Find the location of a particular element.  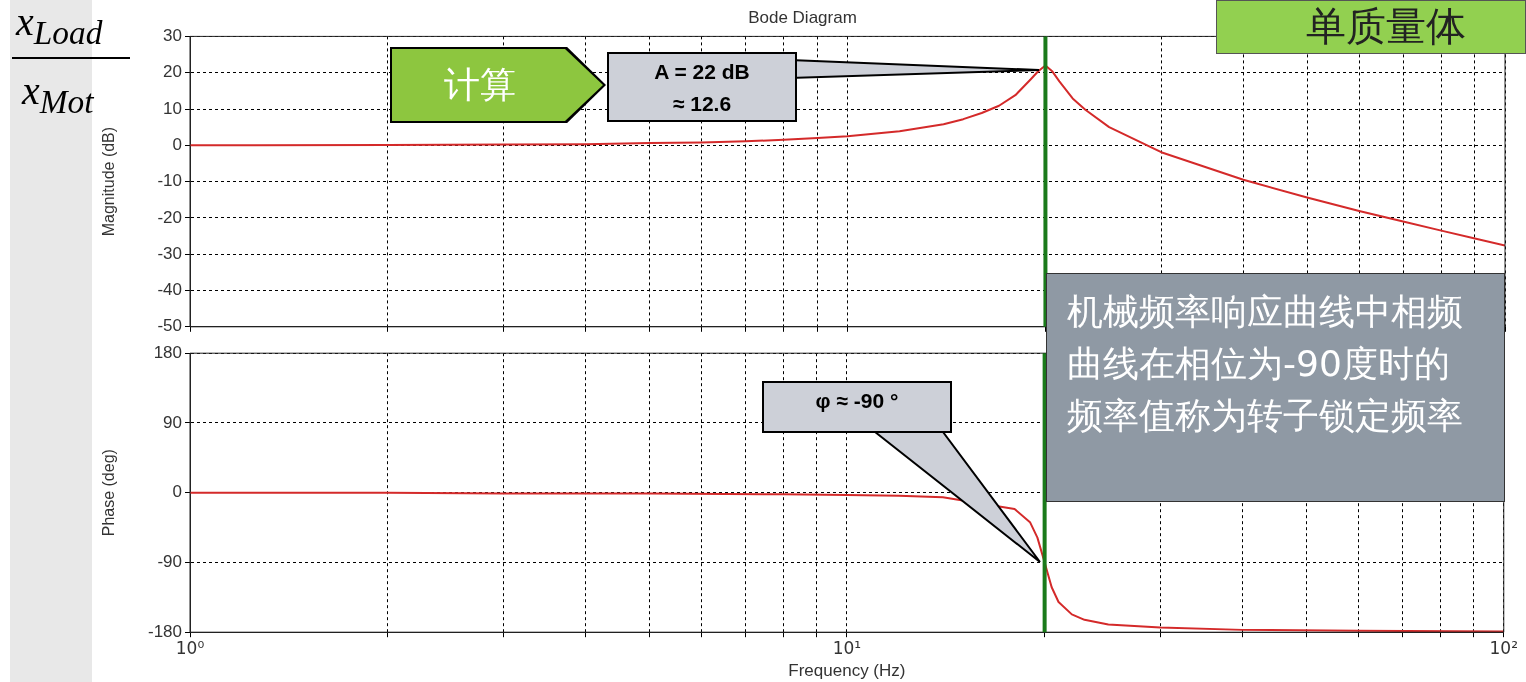

x-tick-label: 10² is located at coordinates (1503, 647).